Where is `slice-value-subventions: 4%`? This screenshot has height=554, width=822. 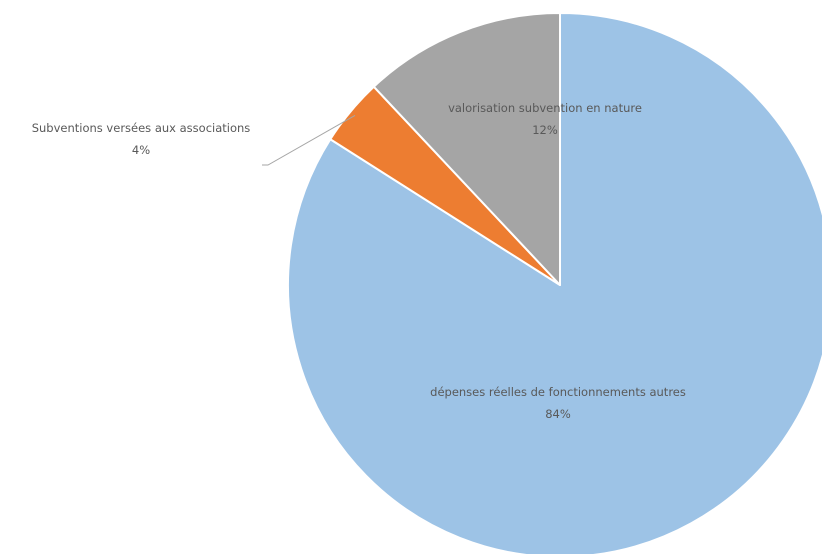 slice-value-subventions: 4% is located at coordinates (141, 150).